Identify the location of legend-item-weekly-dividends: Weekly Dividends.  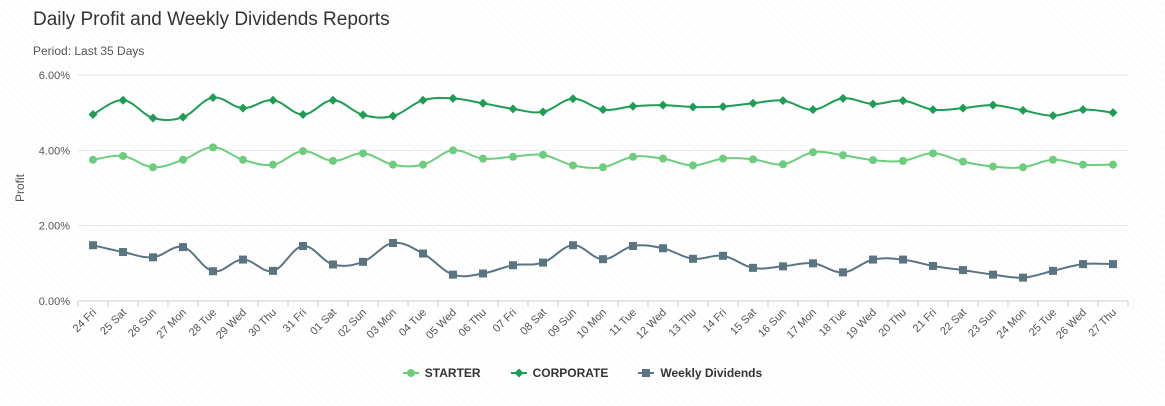
(700, 373).